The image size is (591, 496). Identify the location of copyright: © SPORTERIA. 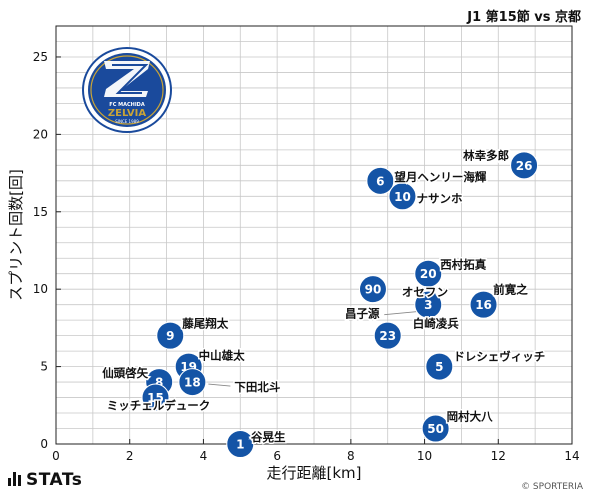
(552, 487).